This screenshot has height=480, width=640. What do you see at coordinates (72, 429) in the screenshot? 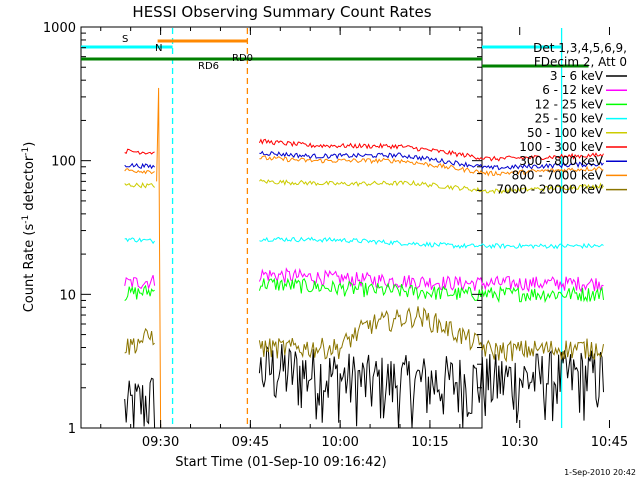
I see `y-tick-label: 1` at bounding box center [72, 429].